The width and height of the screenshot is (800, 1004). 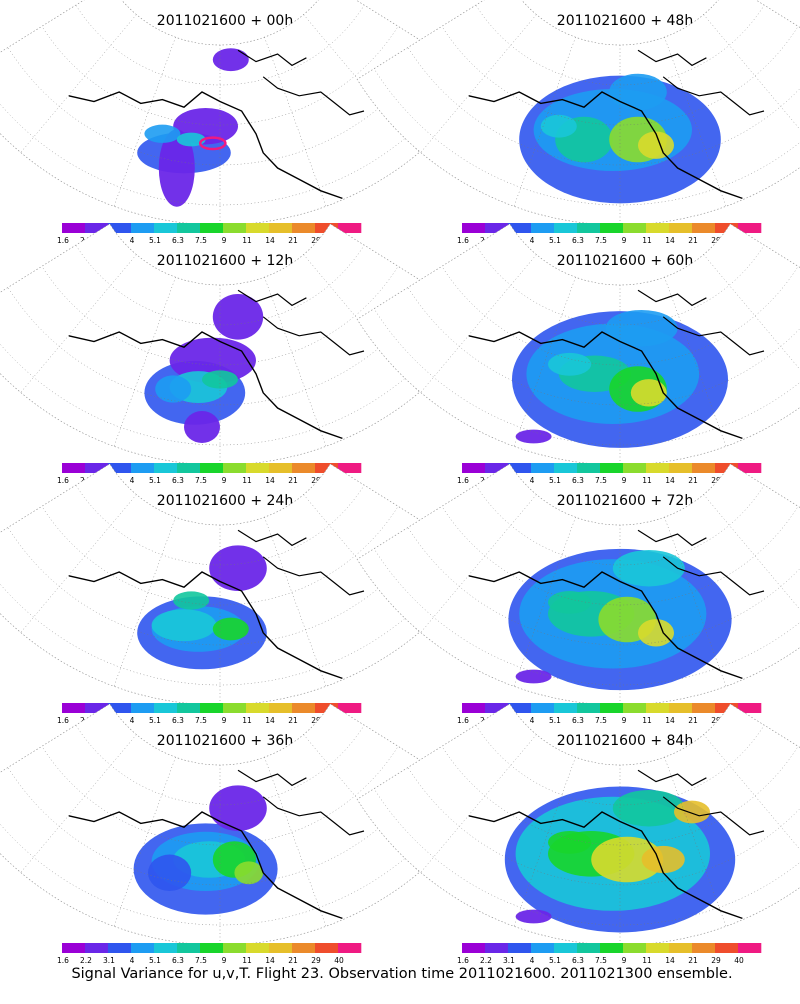 I want to click on colorbar-tick-label: 2.2, so click(x=86, y=960).